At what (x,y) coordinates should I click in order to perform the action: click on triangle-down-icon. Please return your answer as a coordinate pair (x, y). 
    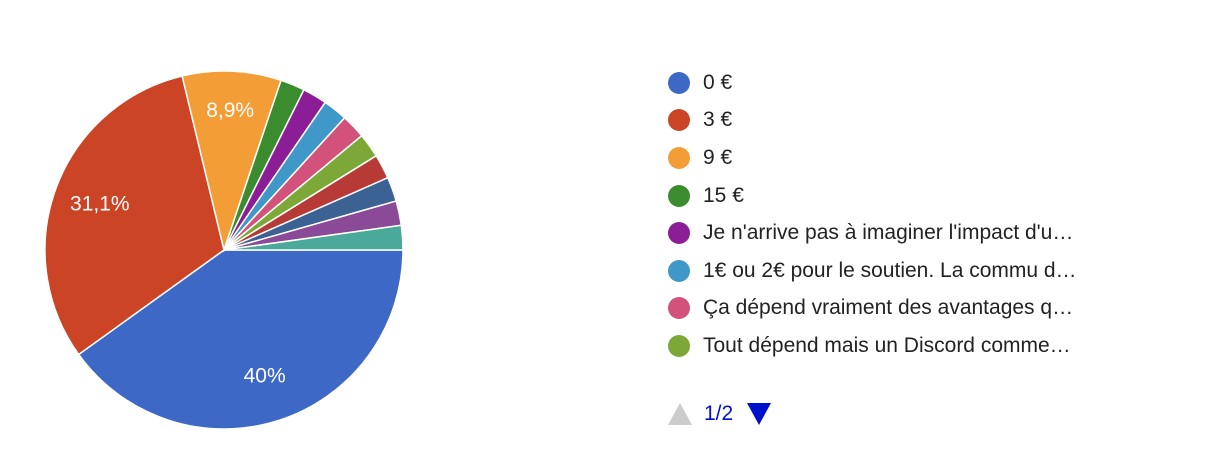
    Looking at the image, I should click on (759, 414).